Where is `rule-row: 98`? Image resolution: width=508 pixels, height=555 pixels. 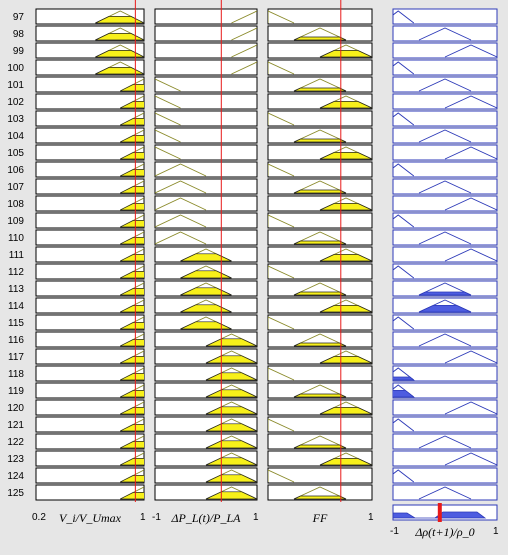
rule-row: 98 is located at coordinates (255, 33).